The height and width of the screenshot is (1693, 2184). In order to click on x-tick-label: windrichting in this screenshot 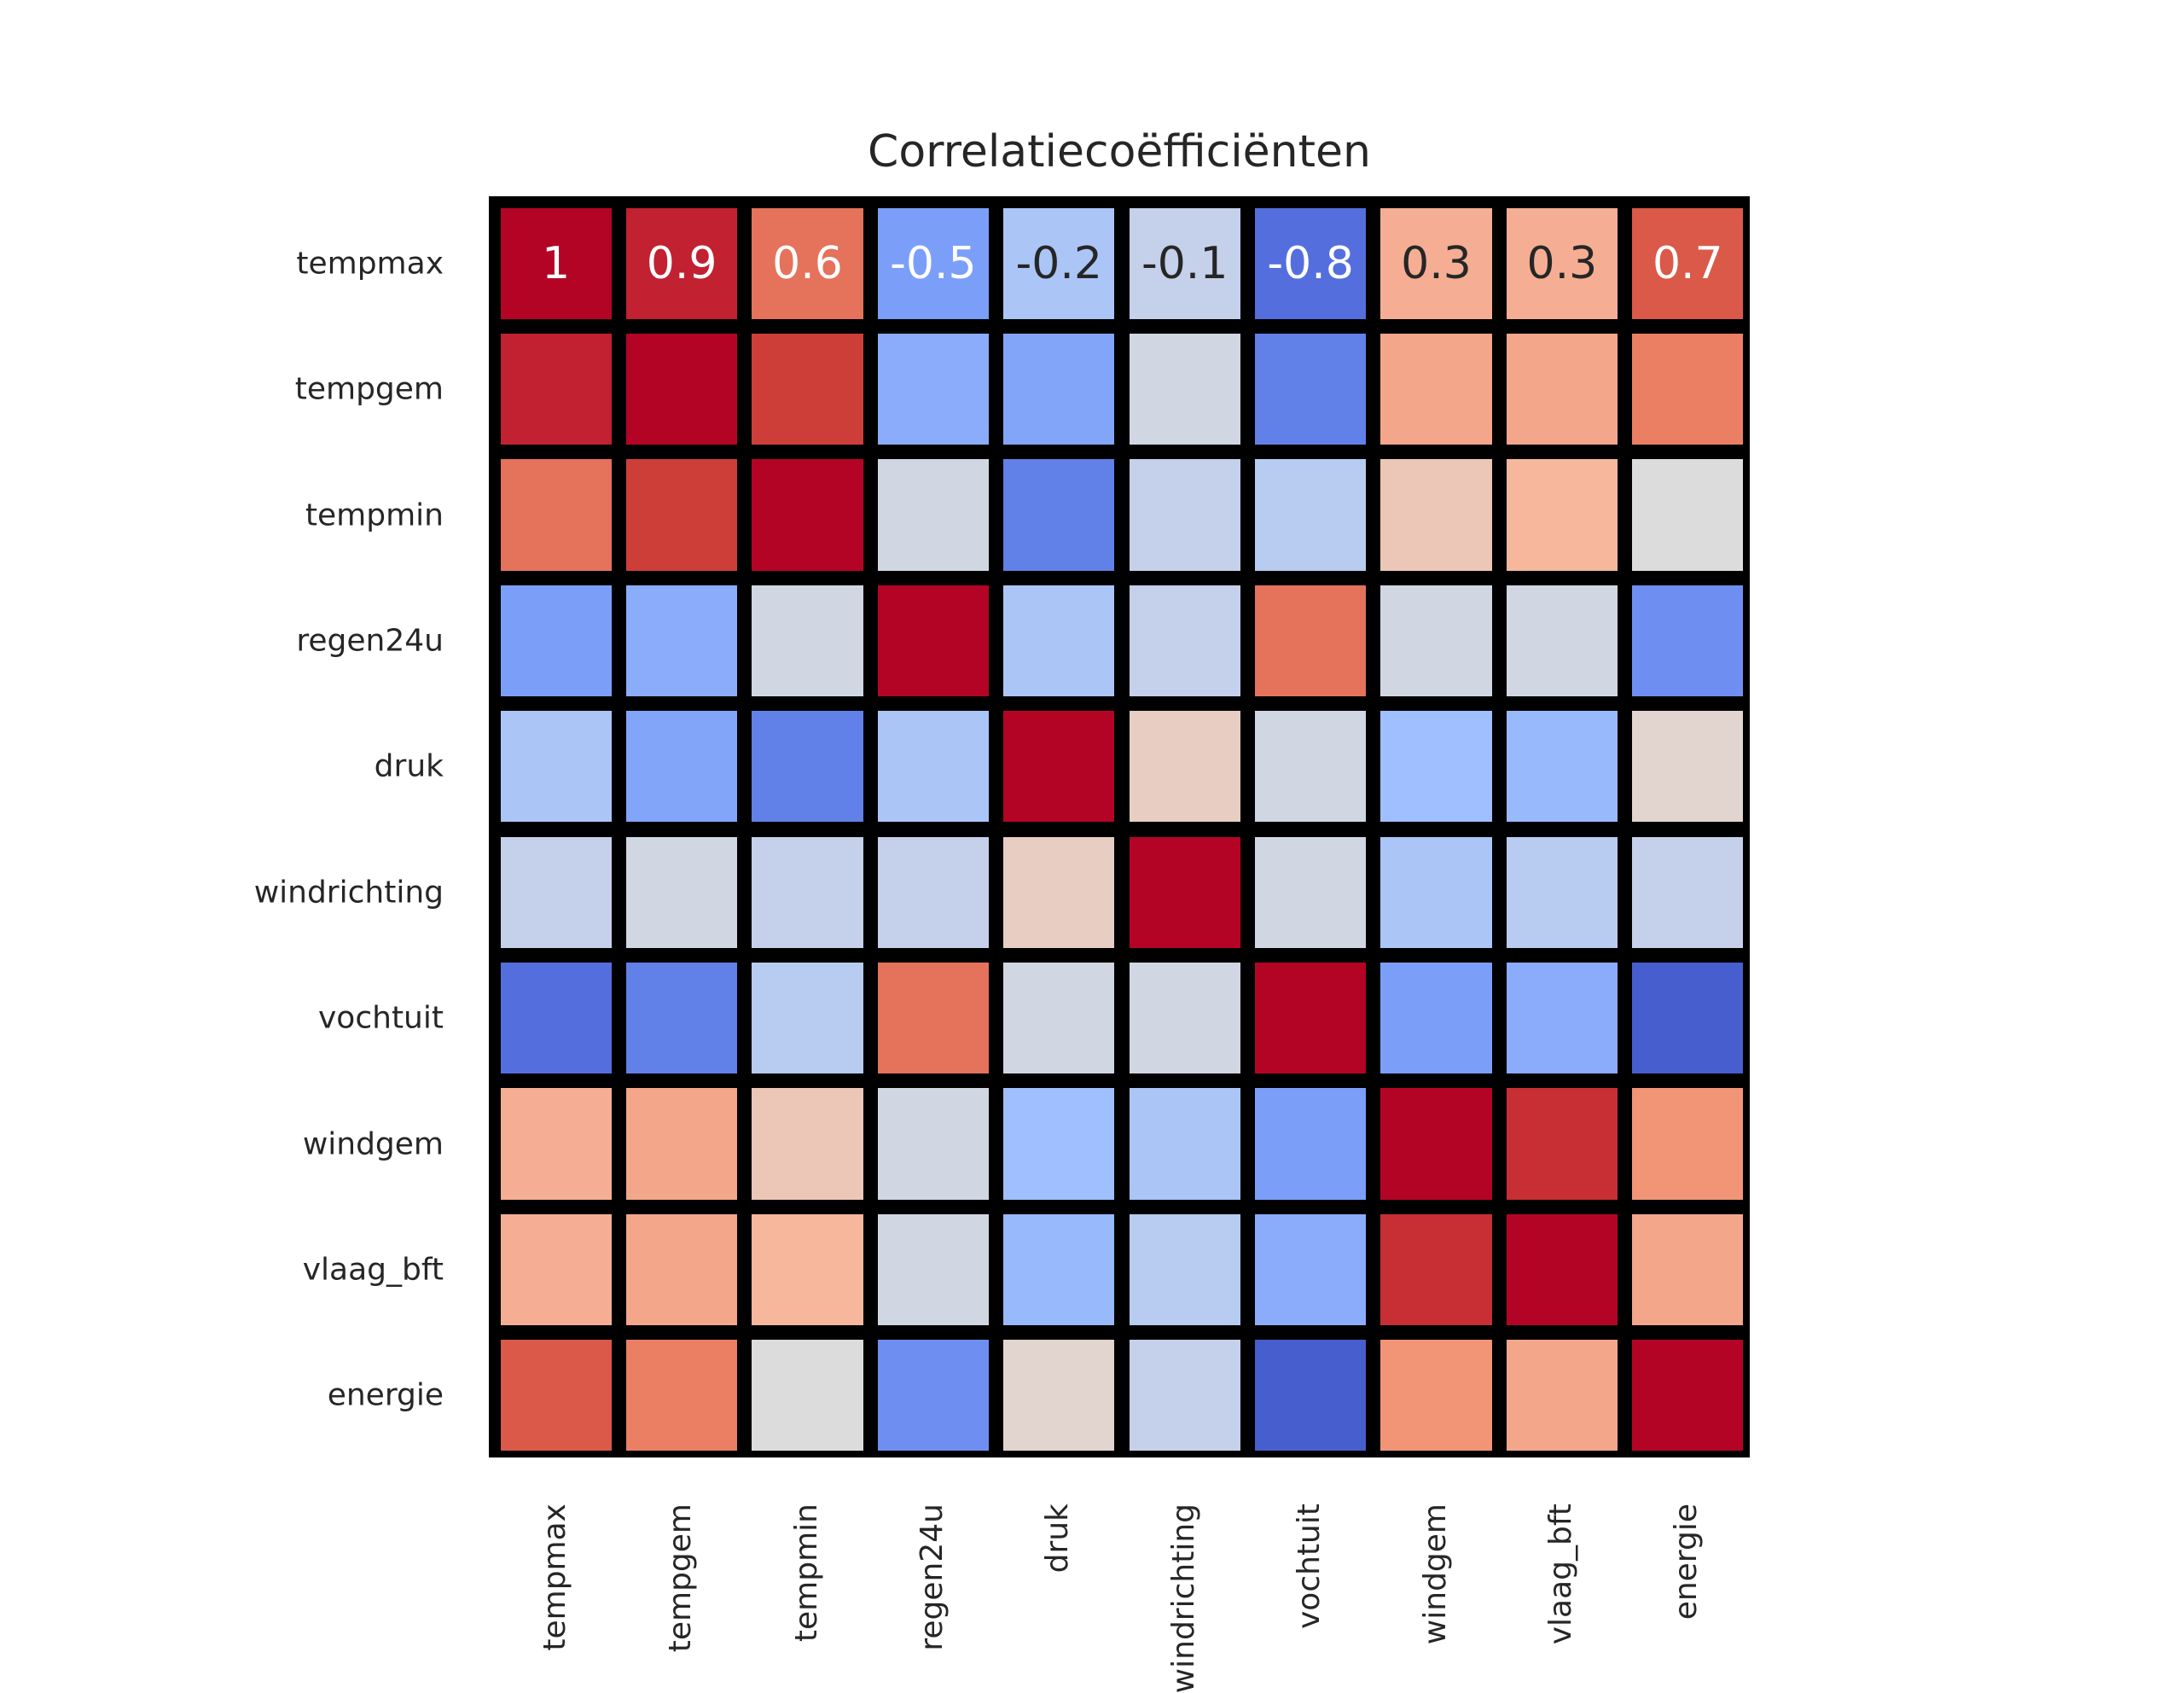, I will do `click(1183, 1598)`.